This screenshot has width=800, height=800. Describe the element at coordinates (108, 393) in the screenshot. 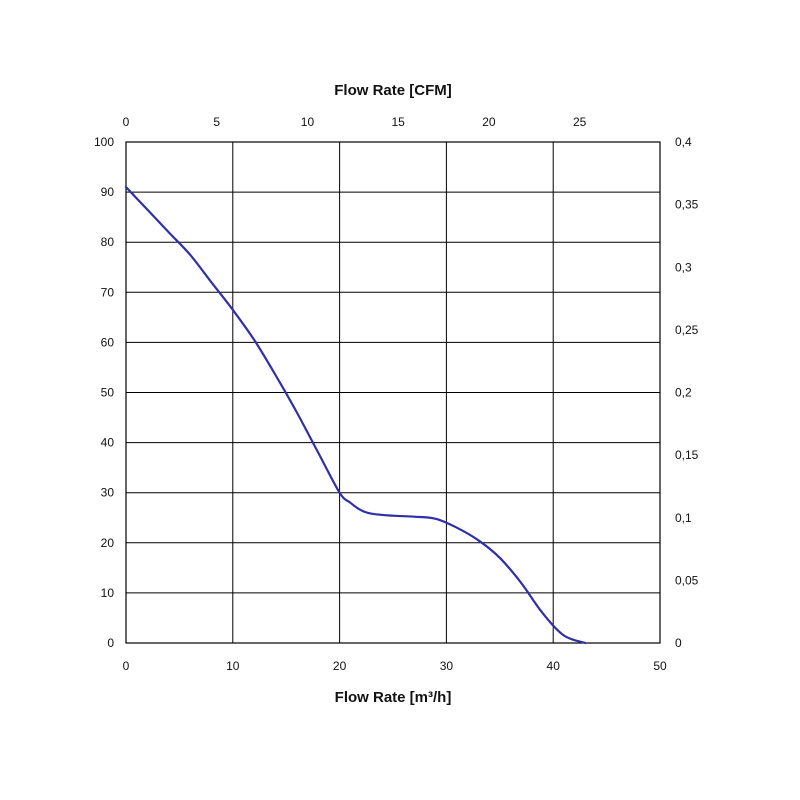

I see `y-tick-label: 50` at that location.